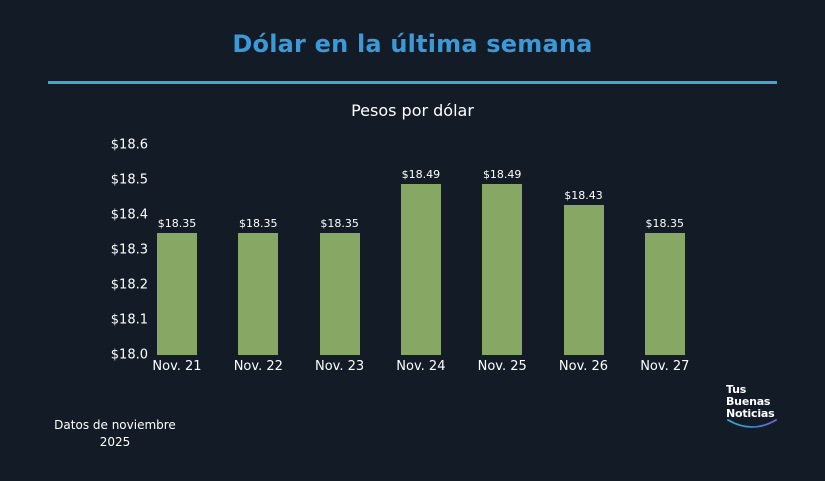 The width and height of the screenshot is (825, 481). I want to click on title-divider, so click(412, 82).